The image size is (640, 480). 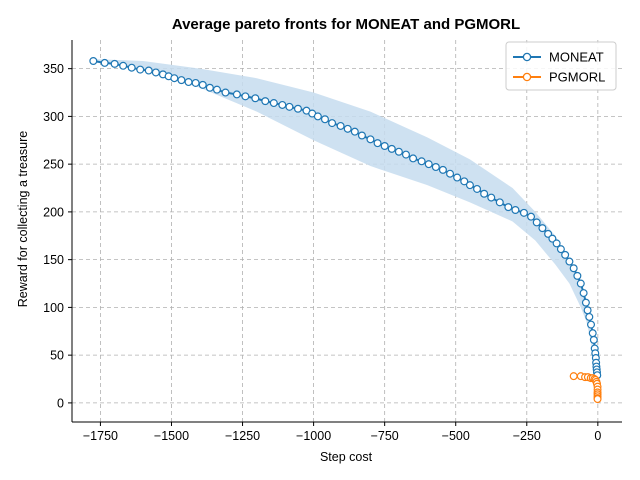 What do you see at coordinates (53, 117) in the screenshot?
I see `y-tick-label: 300` at bounding box center [53, 117].